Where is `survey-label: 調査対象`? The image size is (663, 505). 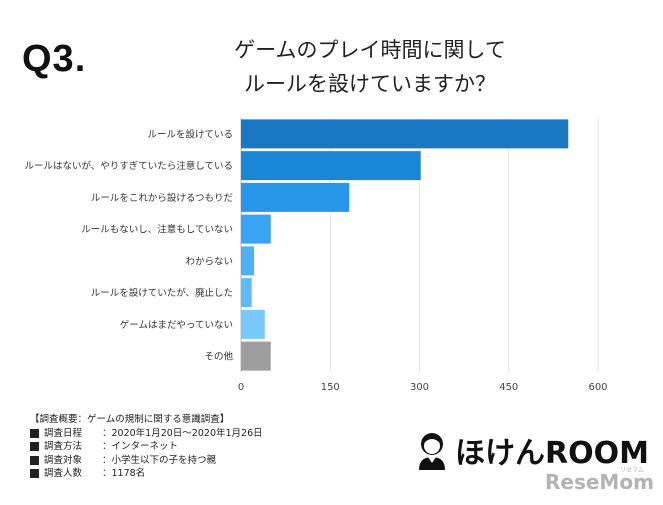
survey-label: 調査対象 is located at coordinates (63, 460).